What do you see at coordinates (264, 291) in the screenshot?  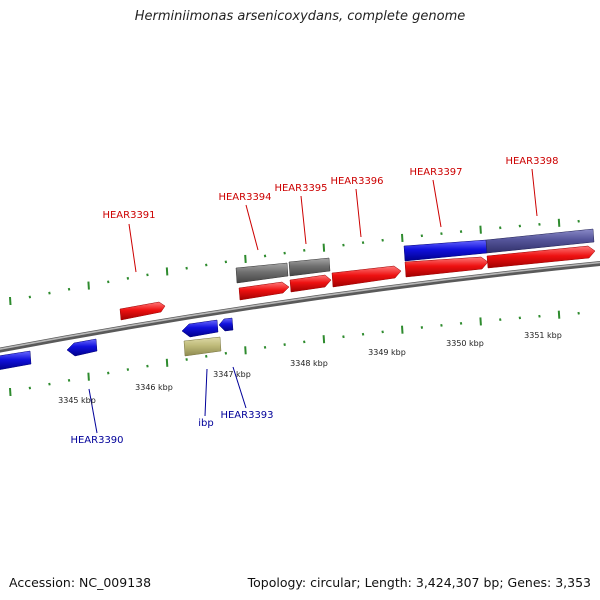 I see `gene-arrow-hear3394` at bounding box center [264, 291].